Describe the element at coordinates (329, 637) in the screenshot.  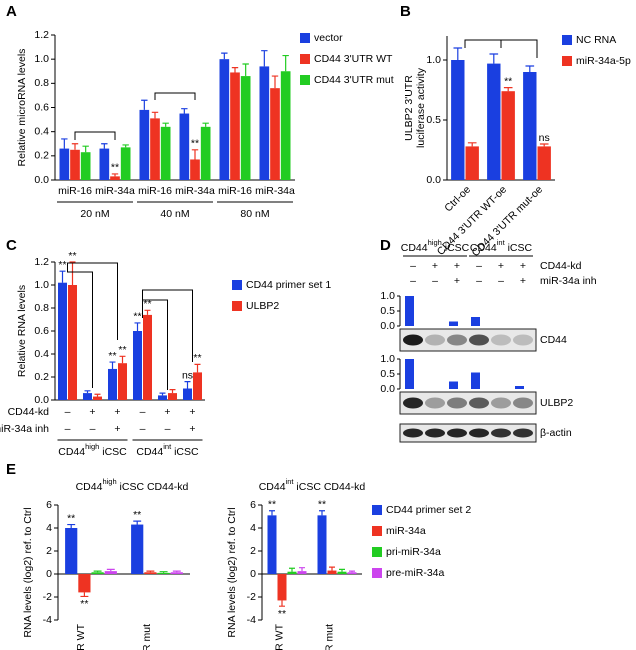
I see `x-tick-label: 3'UTR mut` at that location.